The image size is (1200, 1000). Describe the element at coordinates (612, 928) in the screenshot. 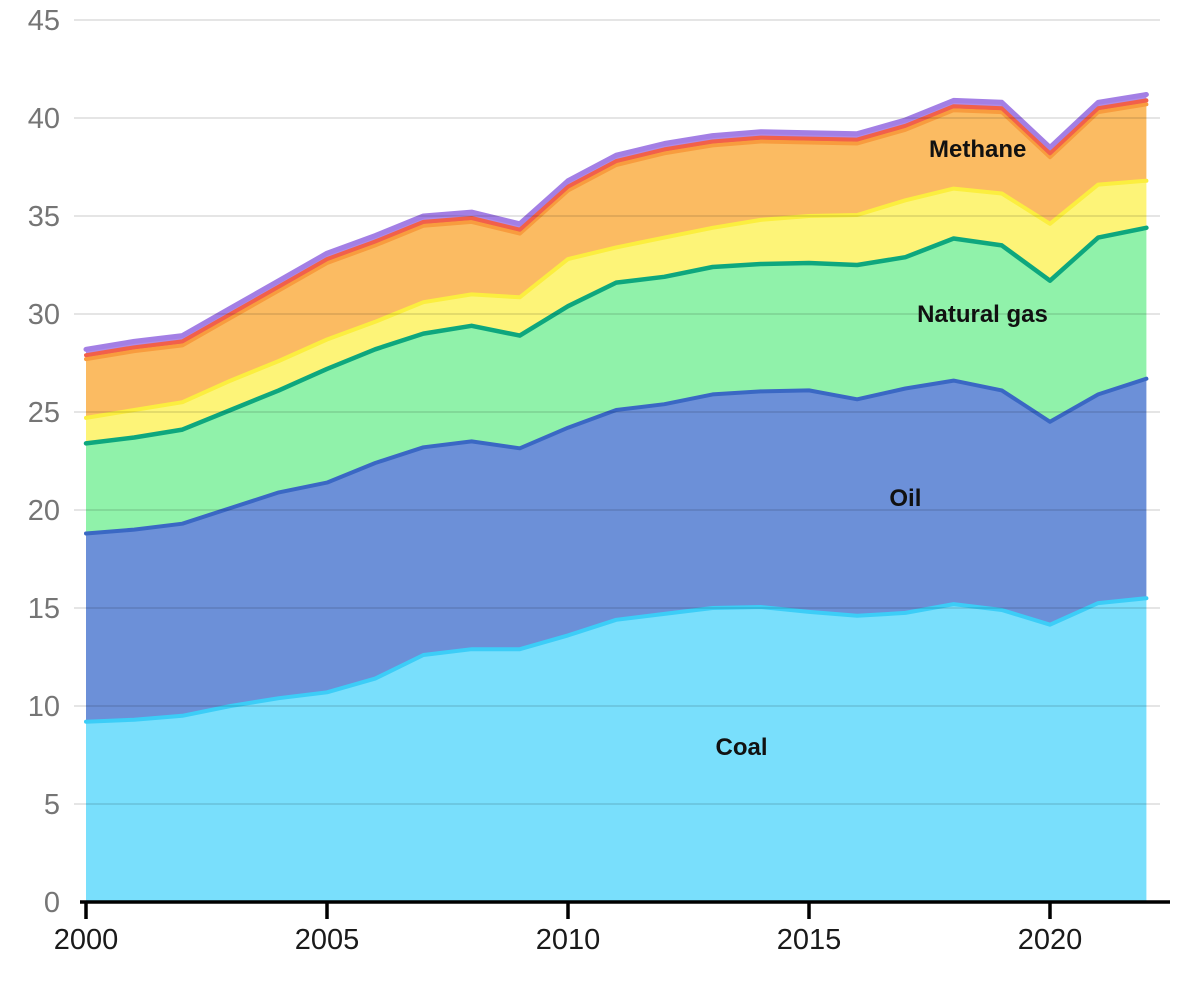

I see `x-axis: 2000 2005 2010 2015 2020` at that location.